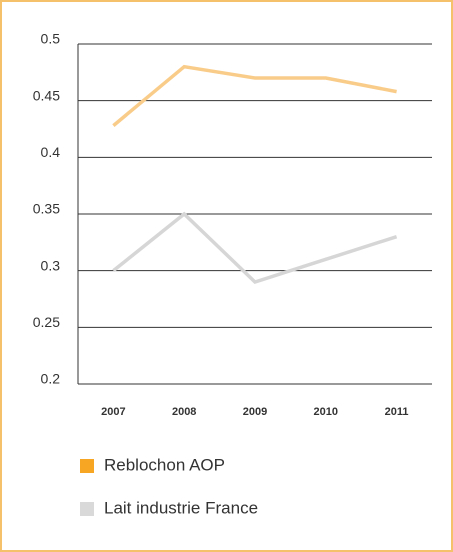 This screenshot has height=552, width=453. I want to click on x-tick-label: 2010, so click(326, 412).